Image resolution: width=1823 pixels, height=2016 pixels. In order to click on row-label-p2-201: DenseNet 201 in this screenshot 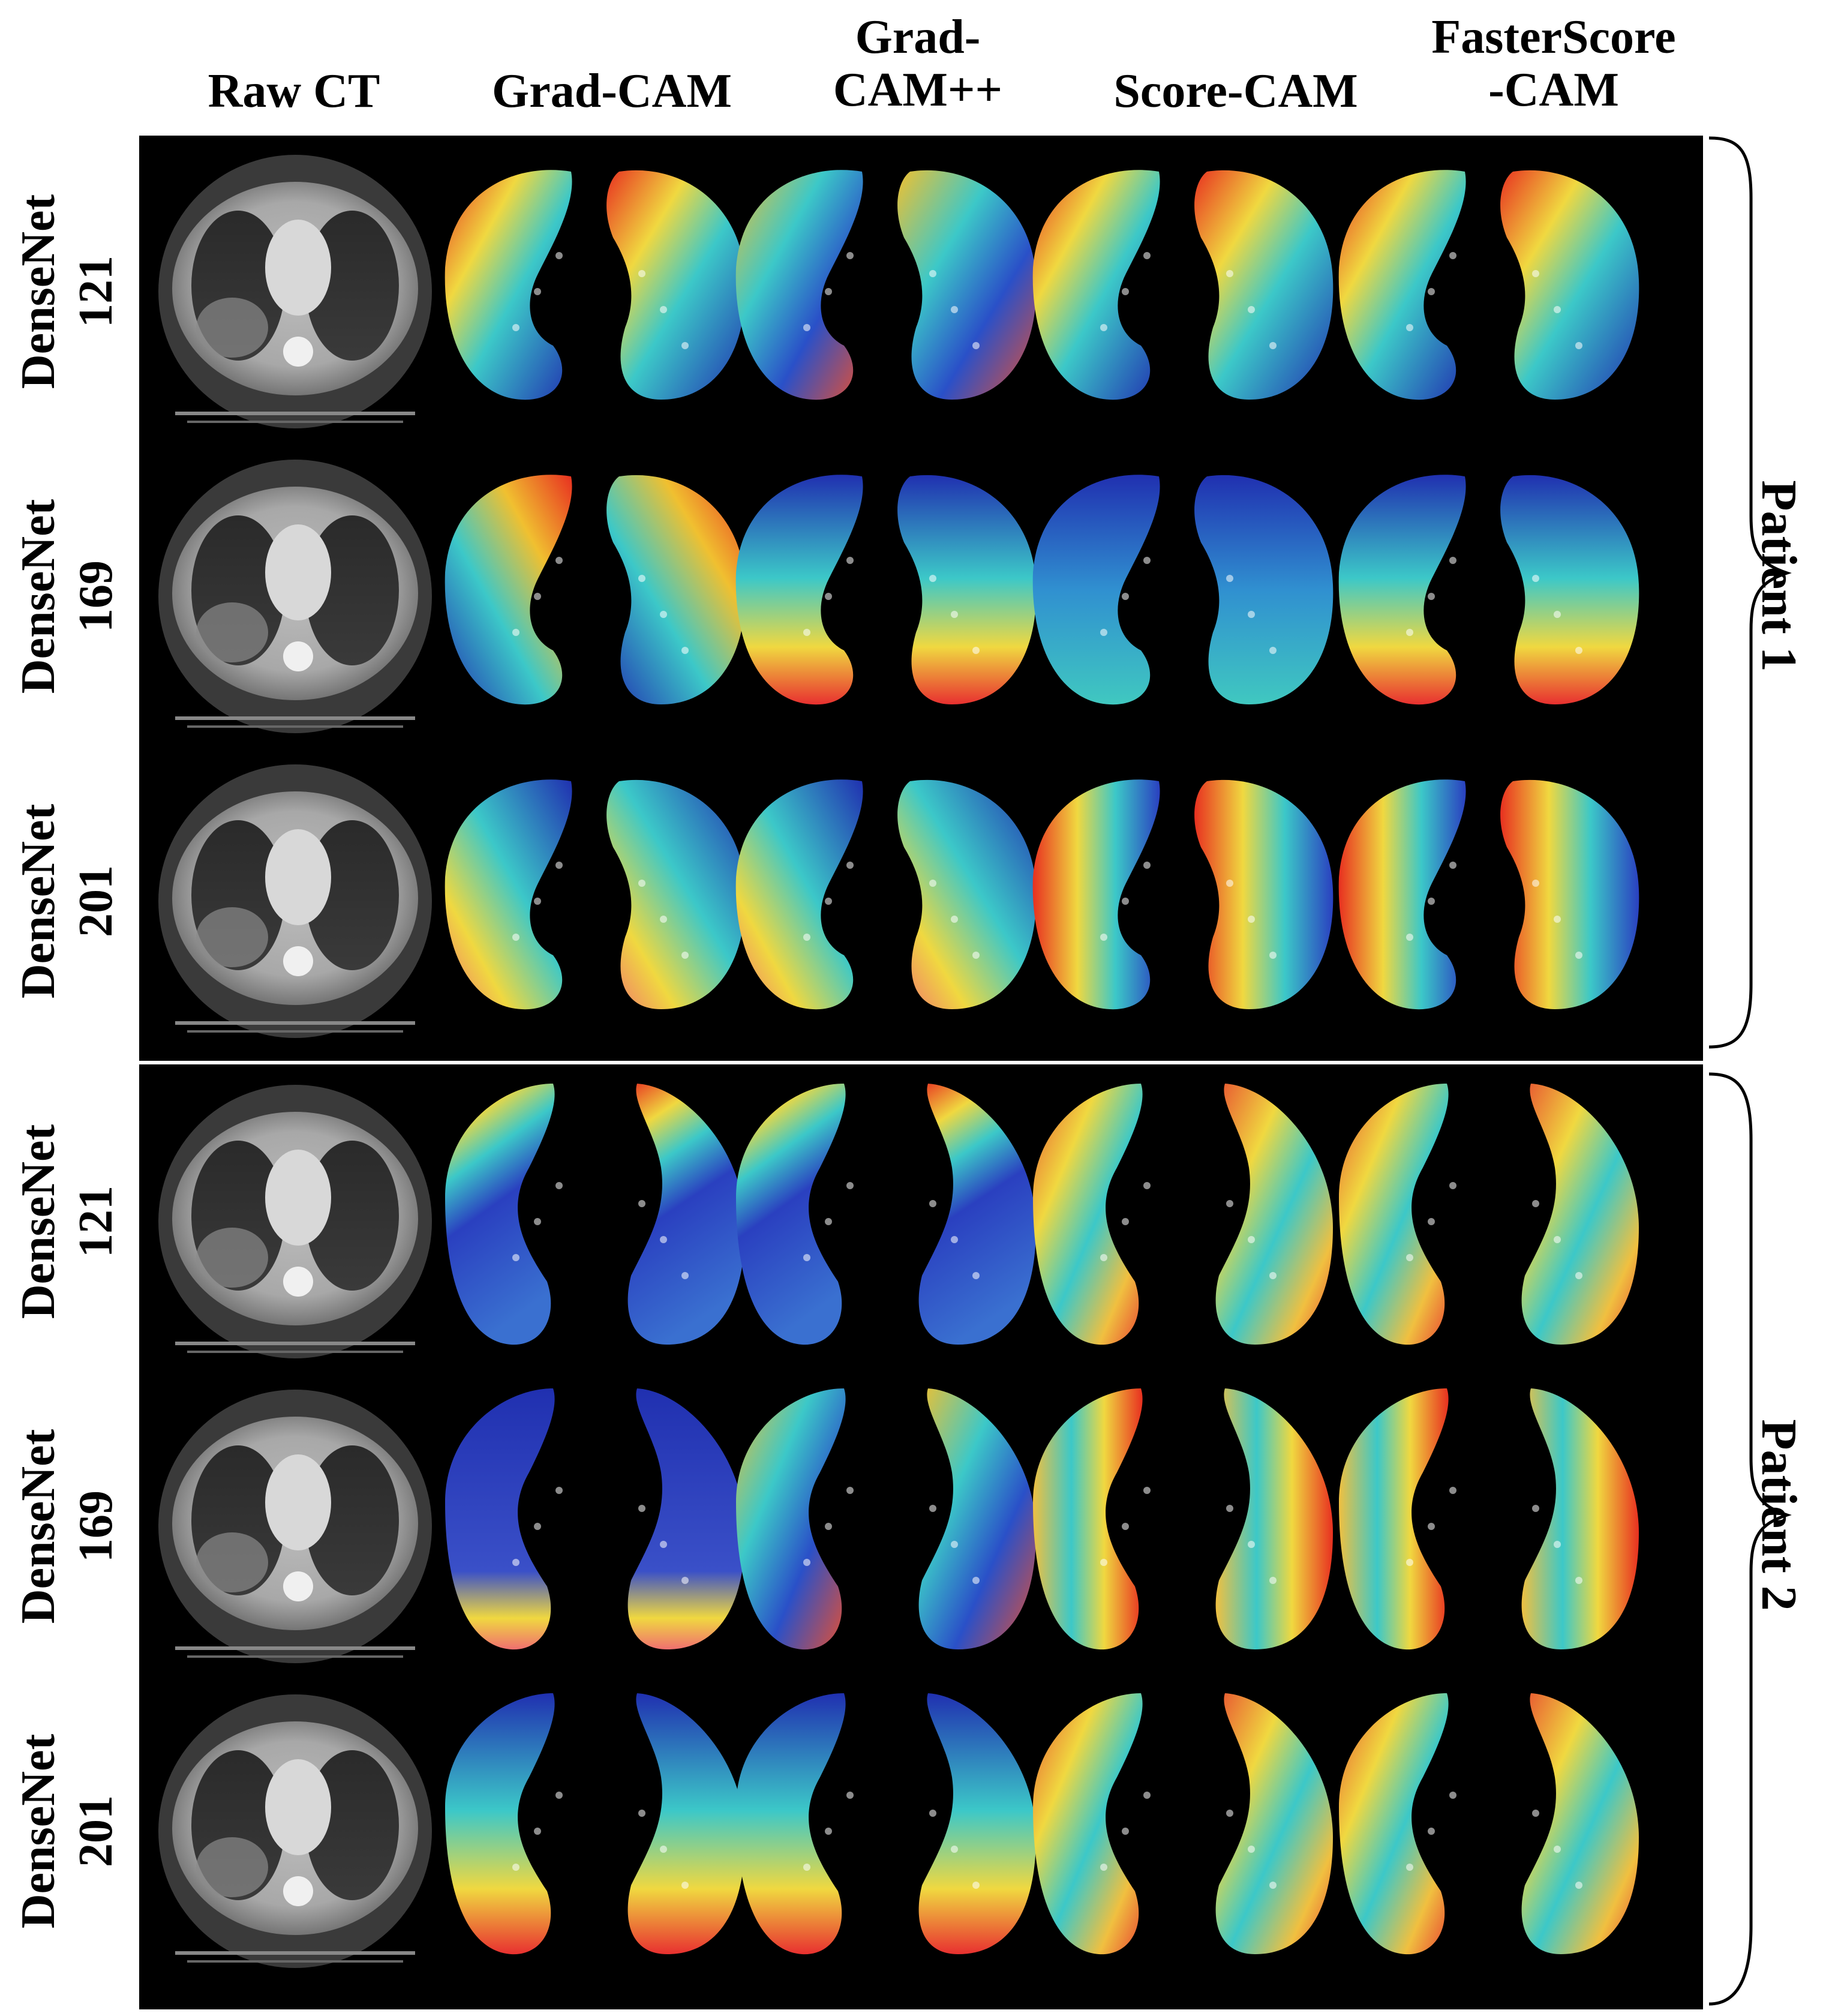, I will do `click(67, 1831)`.